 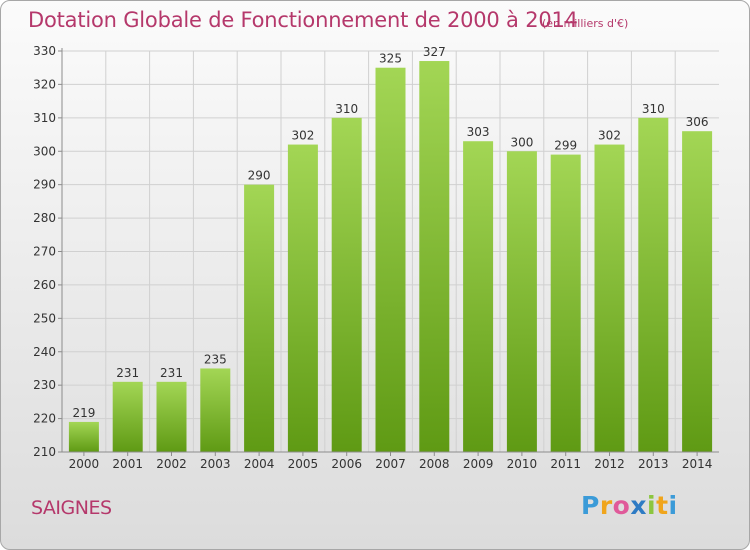 What do you see at coordinates (478, 464) in the screenshot?
I see `x-tick-label: 2009` at bounding box center [478, 464].